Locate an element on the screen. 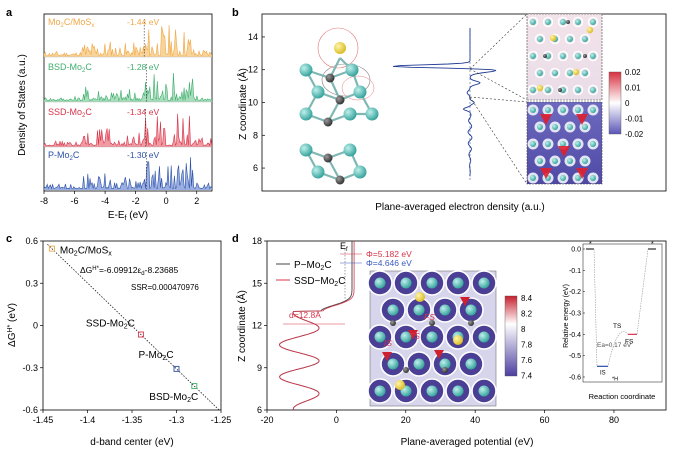  x-tick-label: -1.4 is located at coordinates (88, 420).